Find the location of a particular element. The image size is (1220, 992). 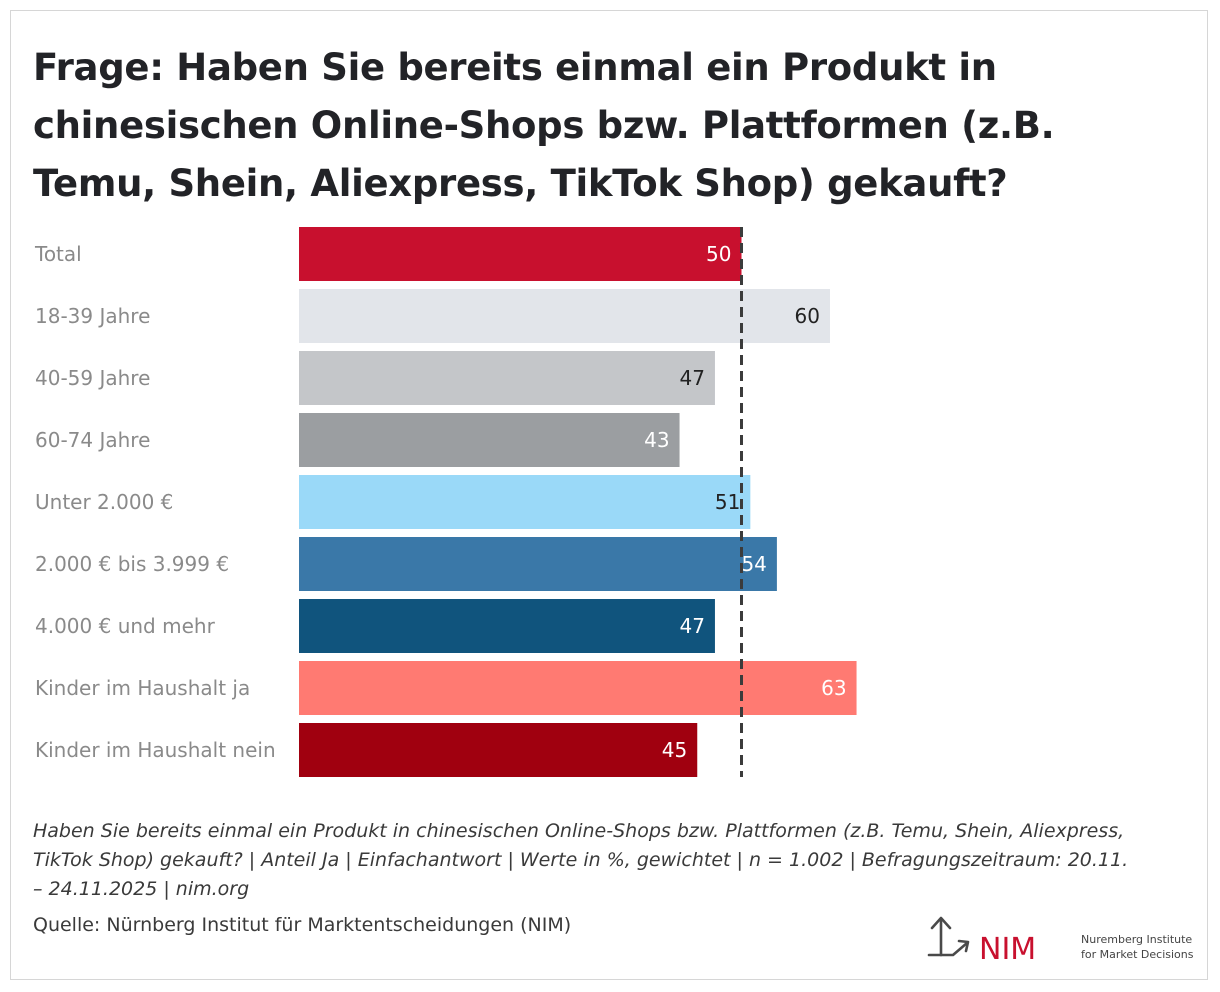

logo-line-1: Nuremberg Institute is located at coordinates (1136, 939).